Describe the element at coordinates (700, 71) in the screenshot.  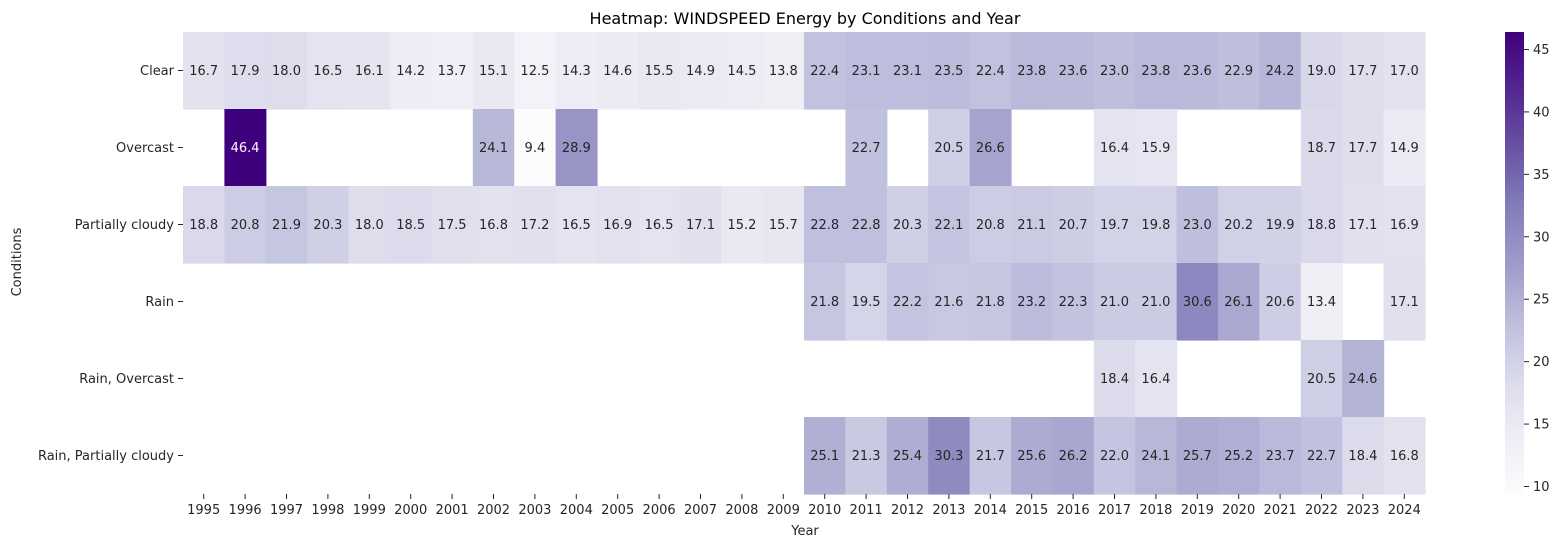
I see `cell-value-label: 14.9` at that location.